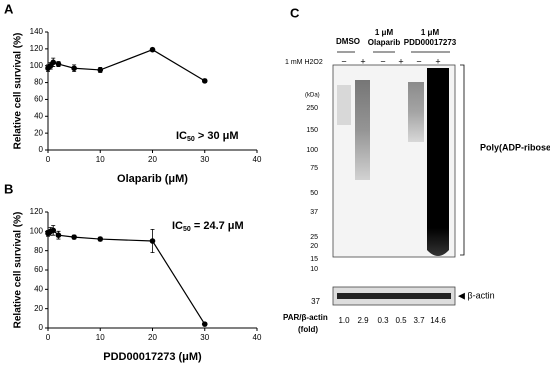  I want to click on ratio: 2.9, so click(363, 320).